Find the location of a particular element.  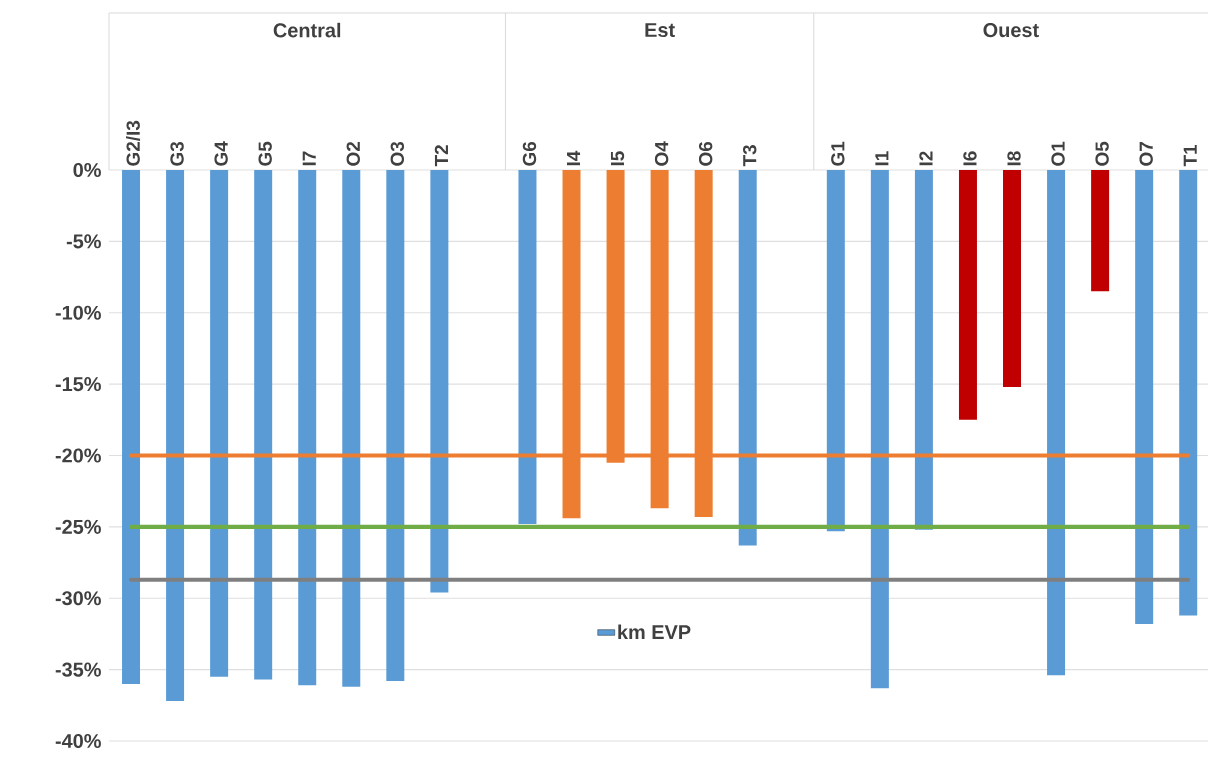

y-tick-label: -5% is located at coordinates (83, 241).